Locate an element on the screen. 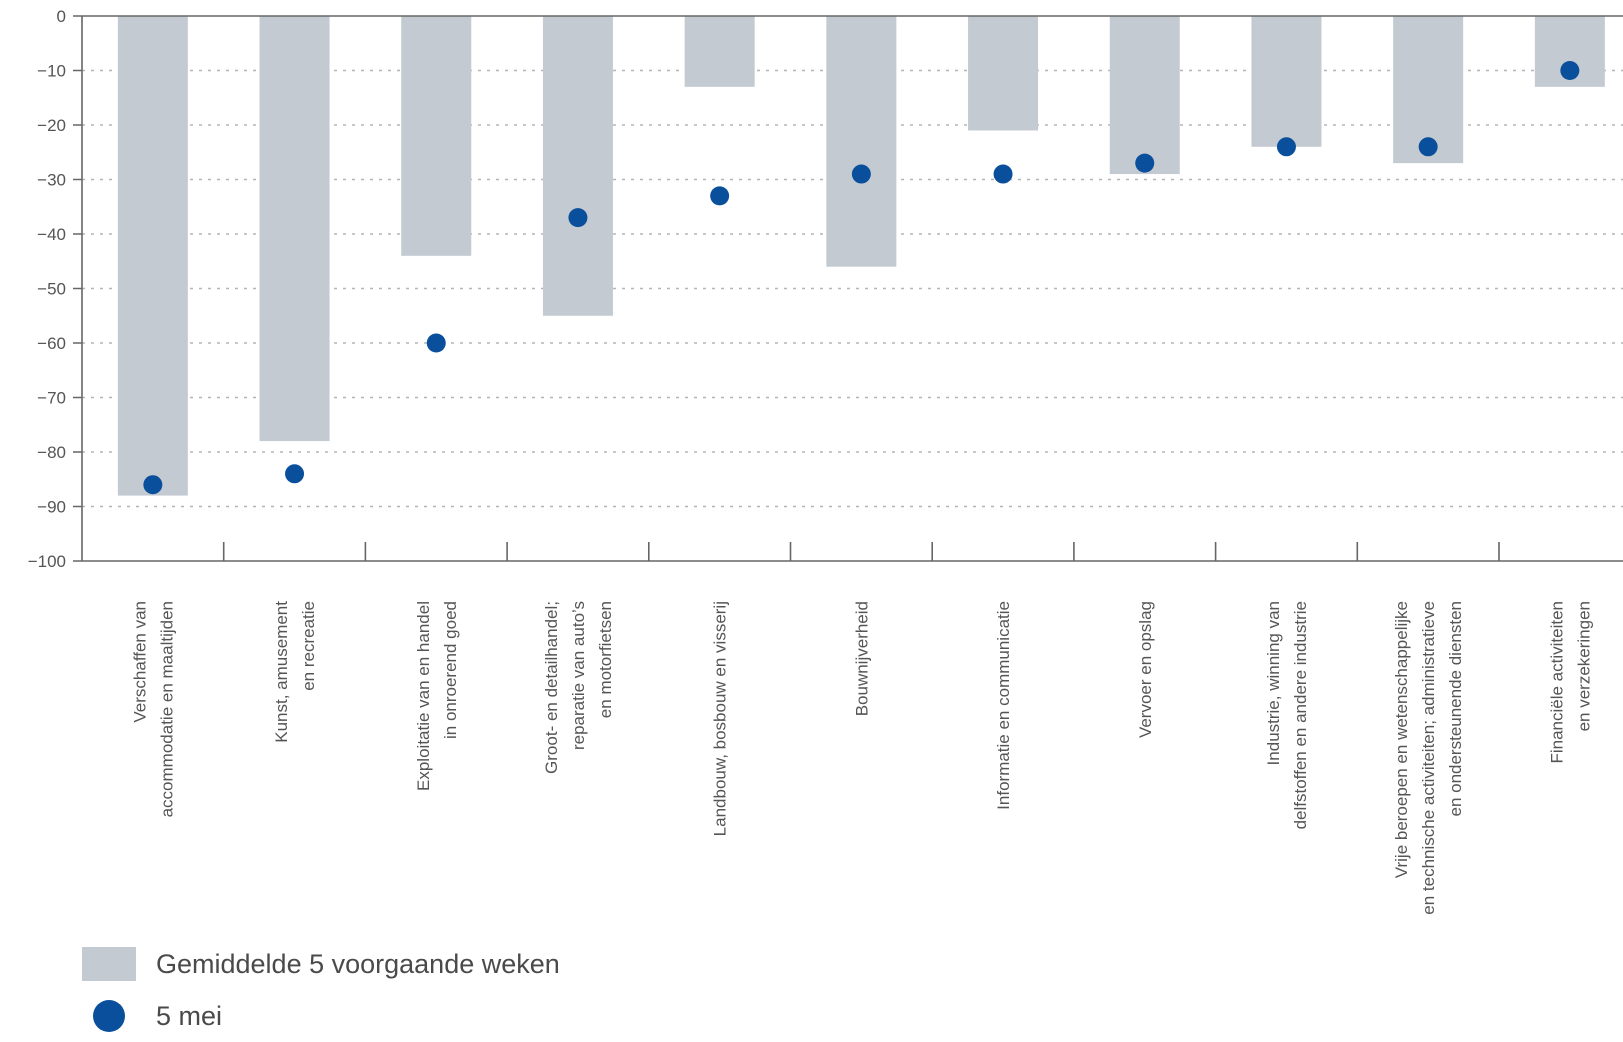 This screenshot has width=1623, height=1042. y-tick-labels: 0 −10 −20 −30 −40 −50 −60 −70 −80 −90 −100 is located at coordinates (47, 289).